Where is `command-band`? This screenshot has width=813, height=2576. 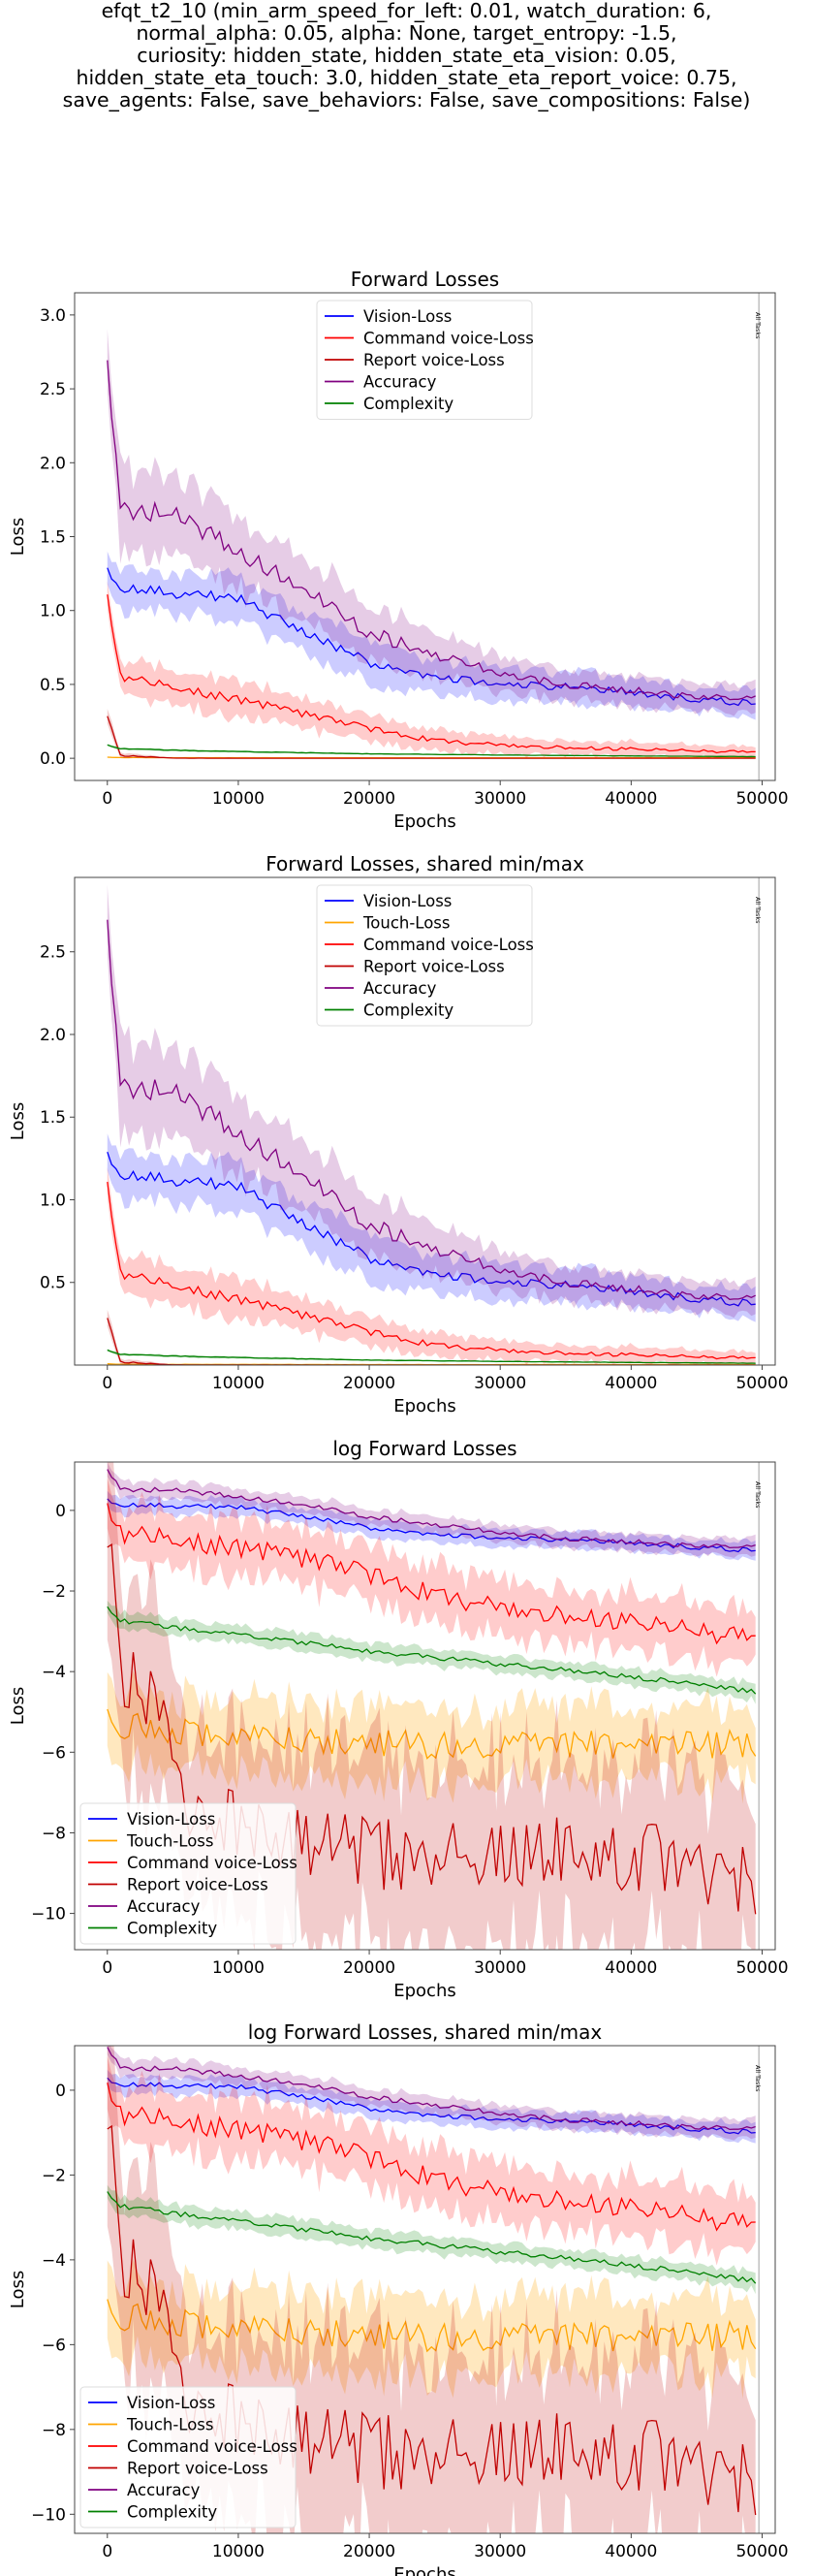
command-band is located at coordinates (432, 1577).